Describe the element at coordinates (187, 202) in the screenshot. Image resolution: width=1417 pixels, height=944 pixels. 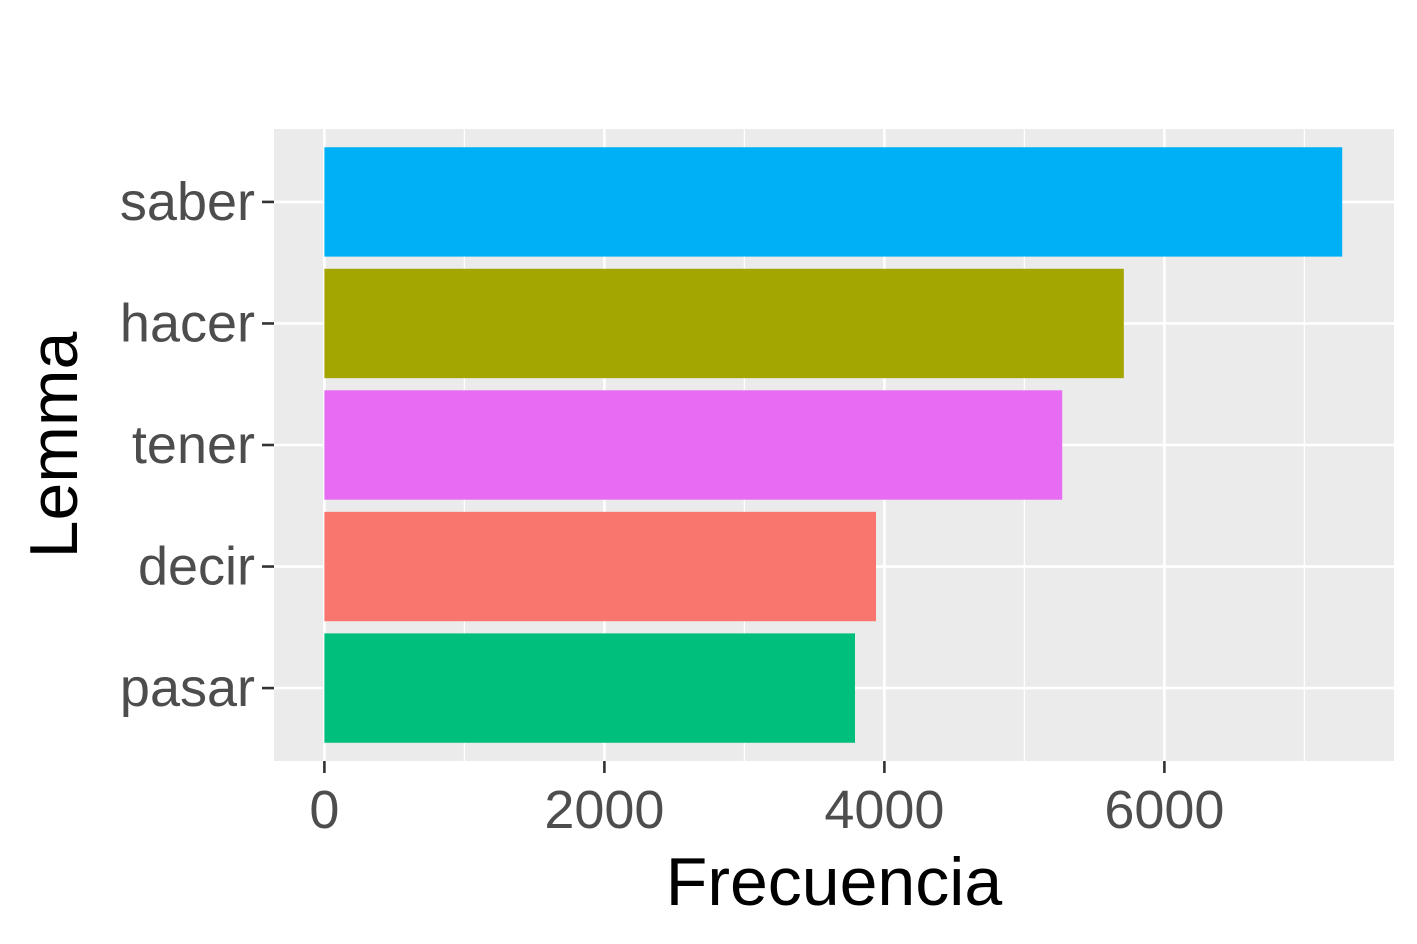
I see `y-tick-label: saber` at that location.